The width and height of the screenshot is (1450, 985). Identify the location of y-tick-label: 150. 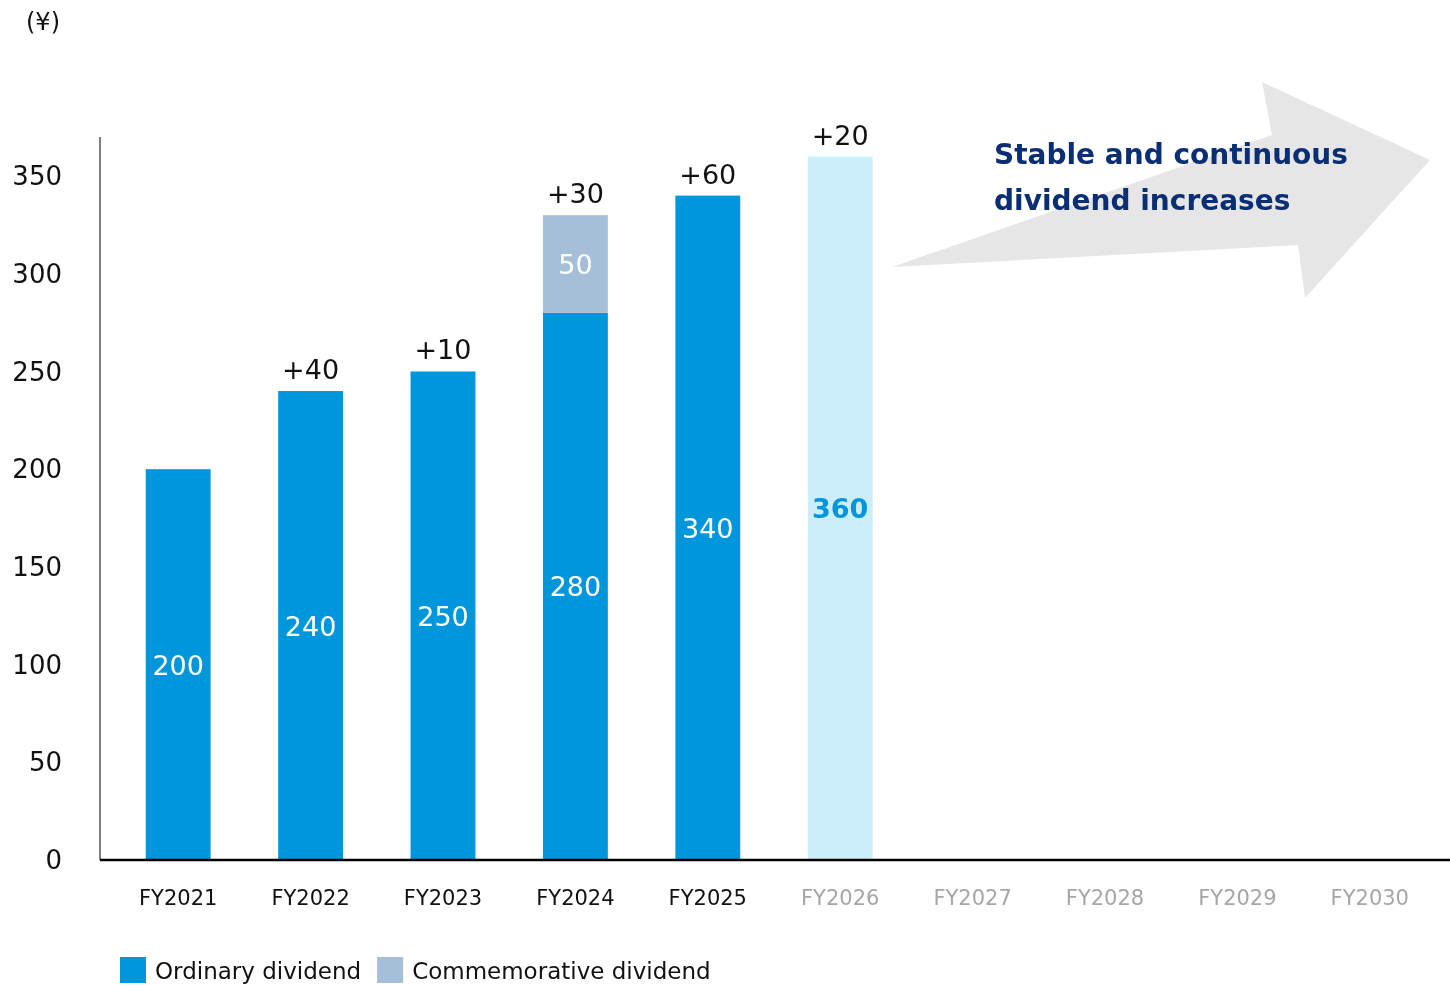
(37, 566).